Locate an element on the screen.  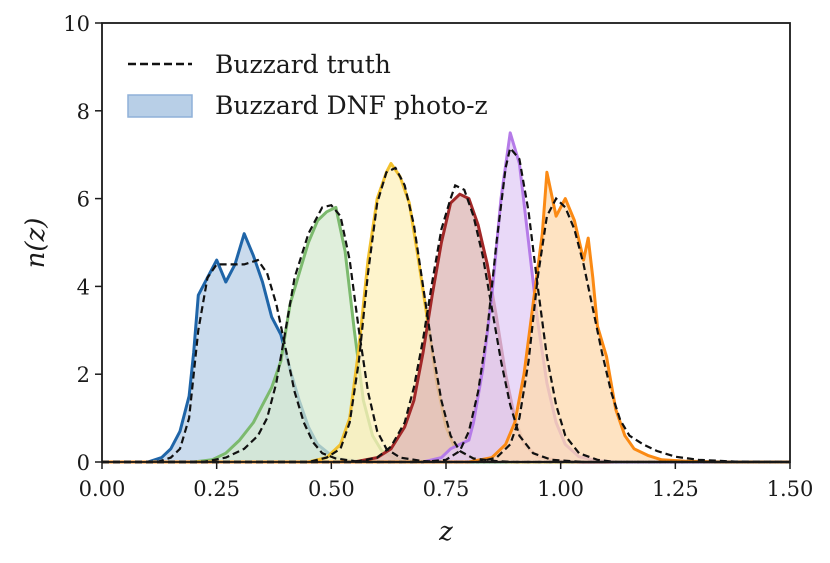
y-tick-label: 8 is located at coordinates (83, 112).